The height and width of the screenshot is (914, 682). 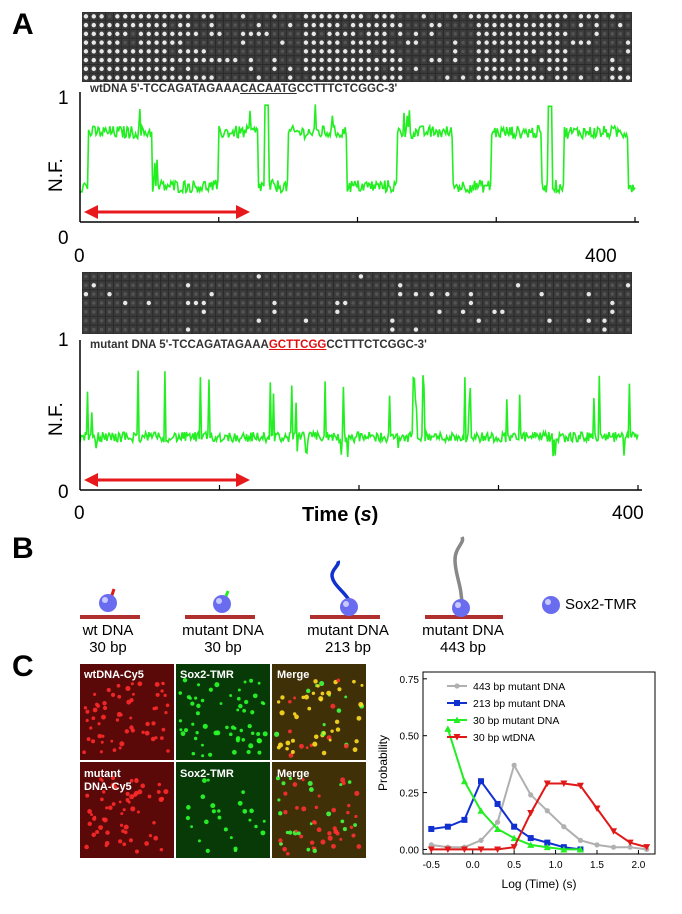 I want to click on micro-label-mutant-cy5: mutant DNA-Cy5, so click(x=108, y=780).